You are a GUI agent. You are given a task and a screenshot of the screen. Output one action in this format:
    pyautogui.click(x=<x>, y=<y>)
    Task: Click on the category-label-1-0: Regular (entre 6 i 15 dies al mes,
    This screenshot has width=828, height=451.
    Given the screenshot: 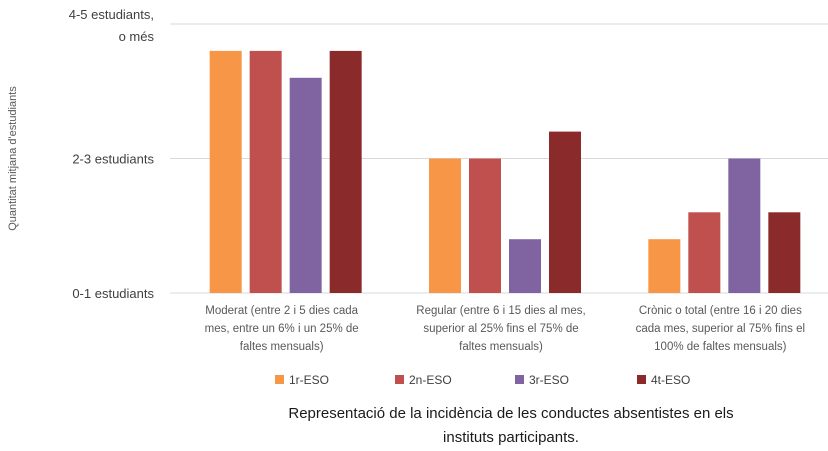 What is the action you would take?
    pyautogui.click(x=500, y=311)
    